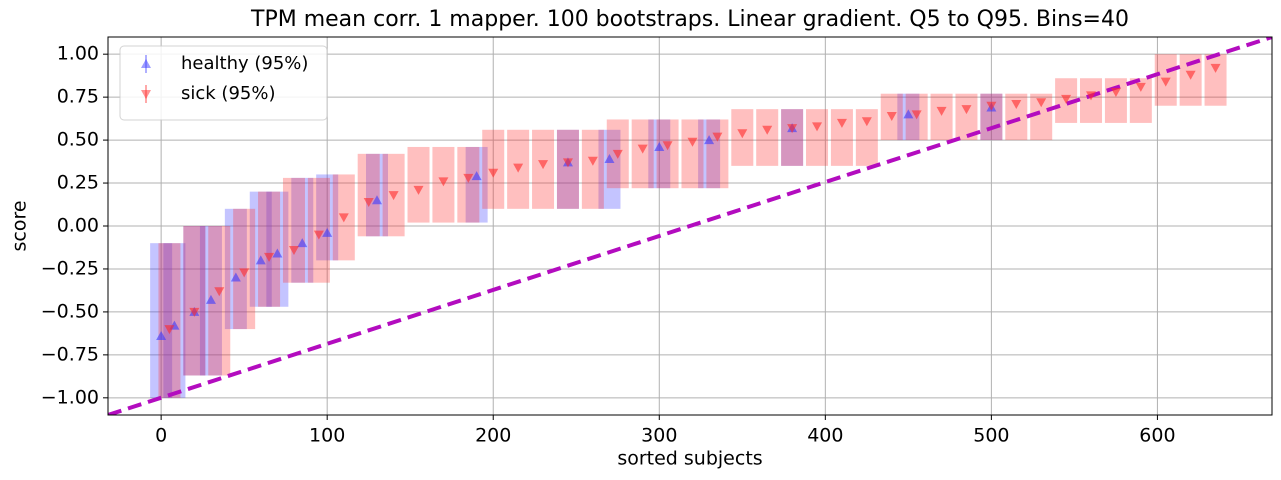 The width and height of the screenshot is (1281, 480). Describe the element at coordinates (78, 226) in the screenshot. I see `y-tick-label: 0.00` at that location.